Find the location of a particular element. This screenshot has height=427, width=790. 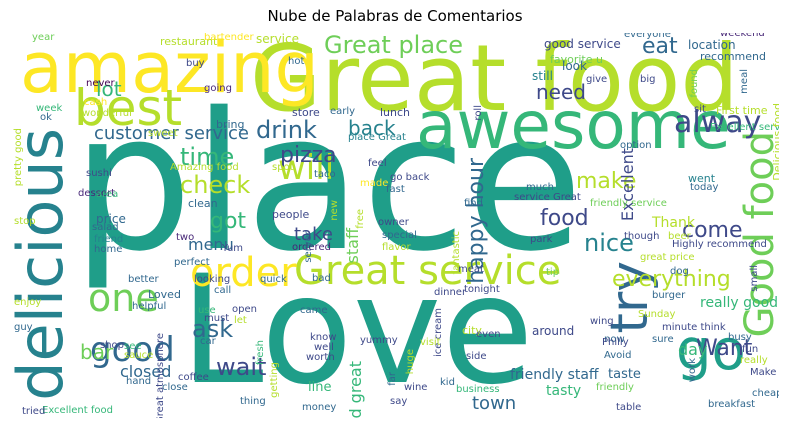

word-good-service: good service is located at coordinates (582, 44).